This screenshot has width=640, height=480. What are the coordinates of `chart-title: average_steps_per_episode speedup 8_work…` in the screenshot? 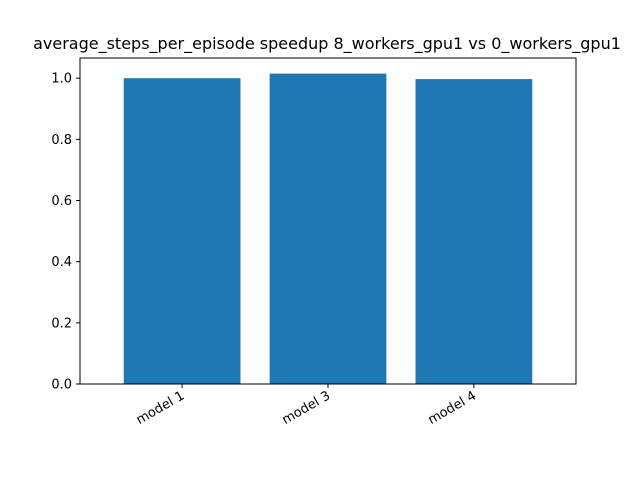 It's located at (327, 44).